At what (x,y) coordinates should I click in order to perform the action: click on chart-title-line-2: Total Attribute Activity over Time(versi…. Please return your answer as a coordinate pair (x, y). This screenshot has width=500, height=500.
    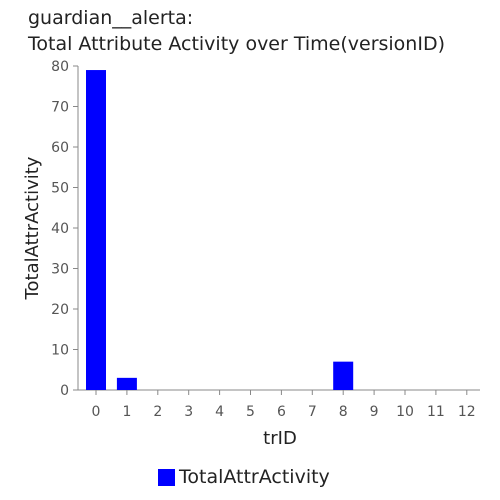
    Looking at the image, I should click on (236, 44).